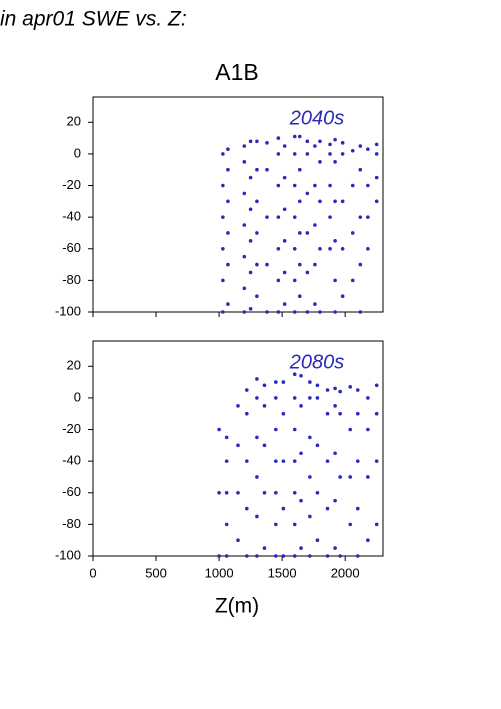  Describe the element at coordinates (282, 572) in the screenshot. I see `x-tick-label: 1500` at that location.